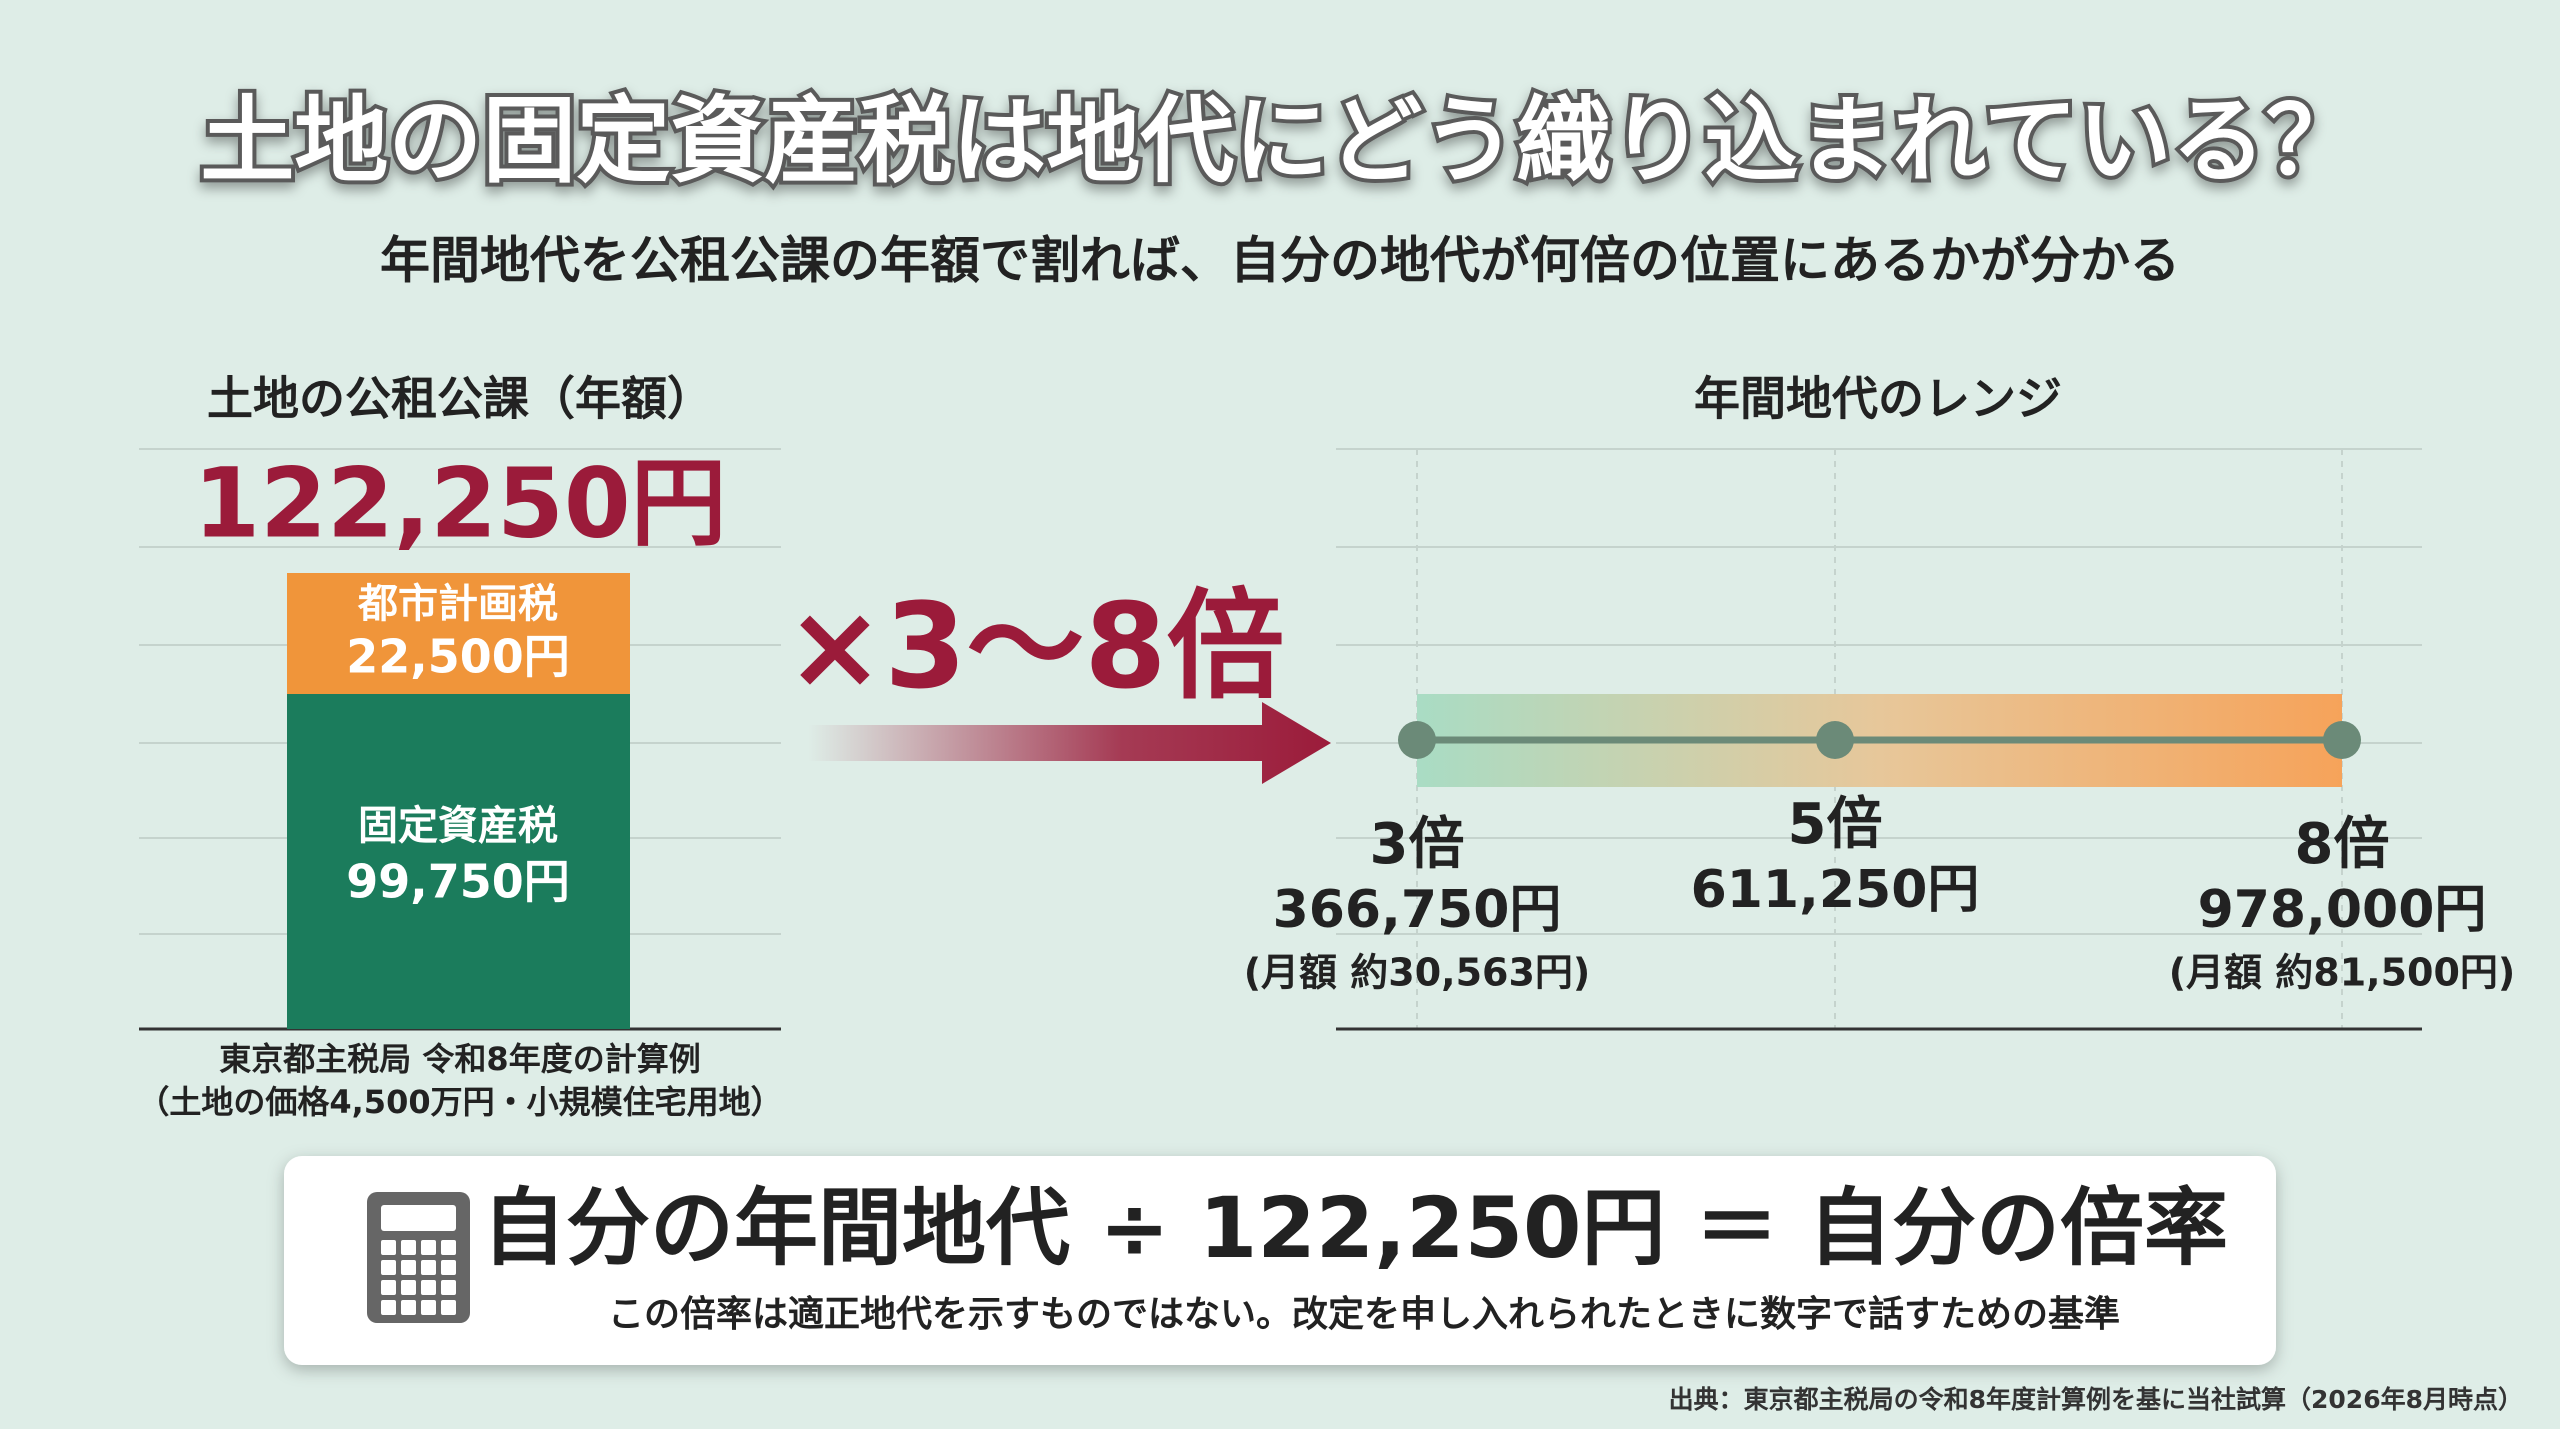 This screenshot has width=2560, height=1429. I want to click on point-amount: 366,750円, so click(1417, 910).